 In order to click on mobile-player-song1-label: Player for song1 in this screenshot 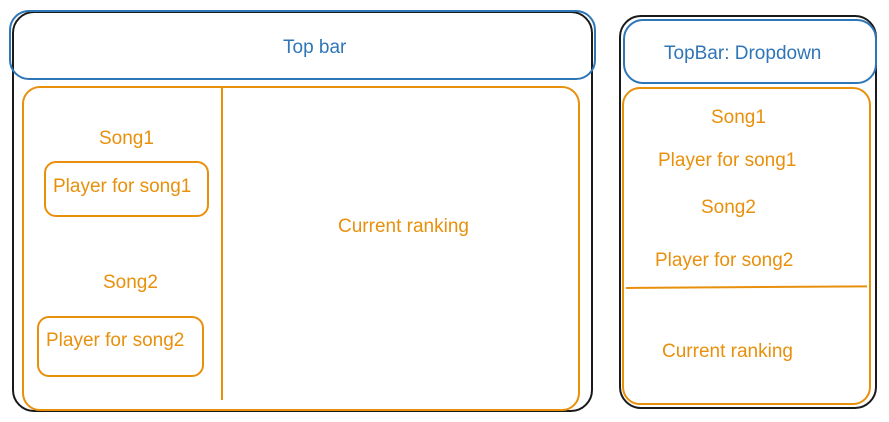, I will do `click(727, 160)`.